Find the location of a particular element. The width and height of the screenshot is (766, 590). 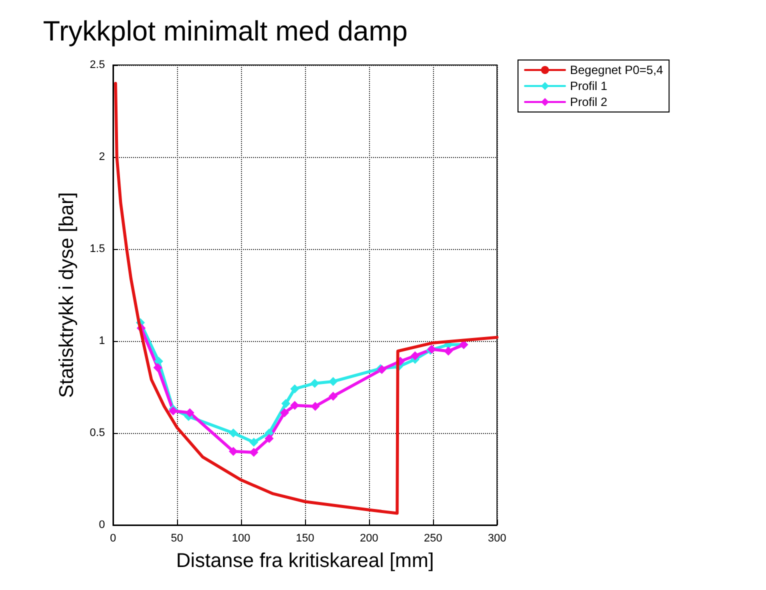

legend-label: Profil 1 is located at coordinates (589, 86).